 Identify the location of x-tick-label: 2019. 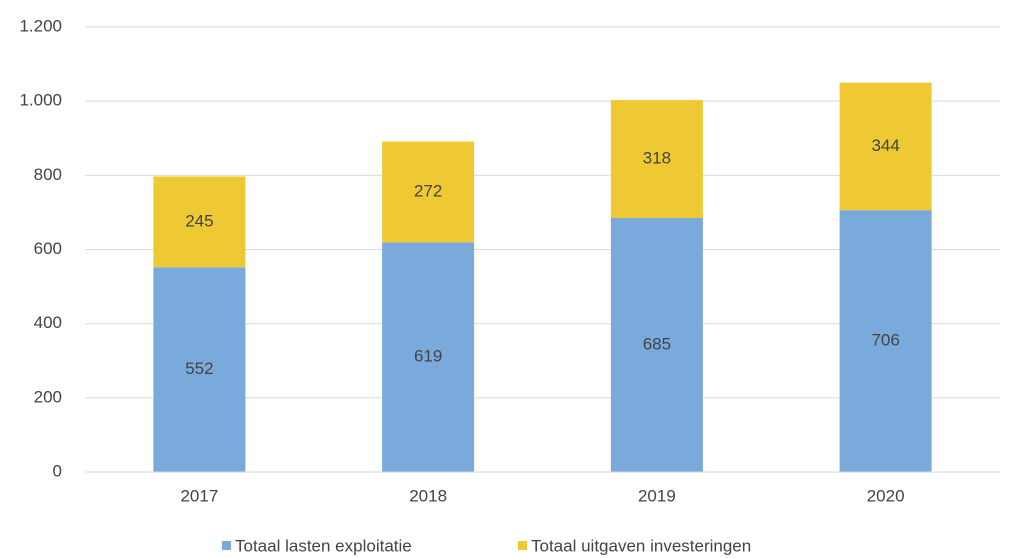
(657, 495).